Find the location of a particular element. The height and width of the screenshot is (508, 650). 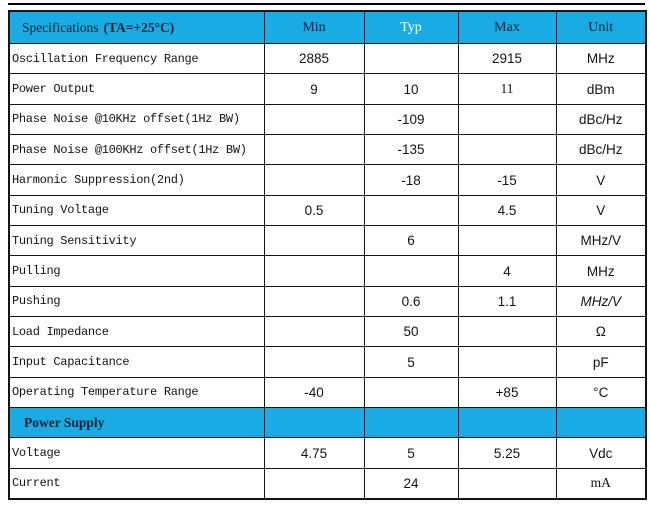

max-value-cell: 11 is located at coordinates (507, 89).